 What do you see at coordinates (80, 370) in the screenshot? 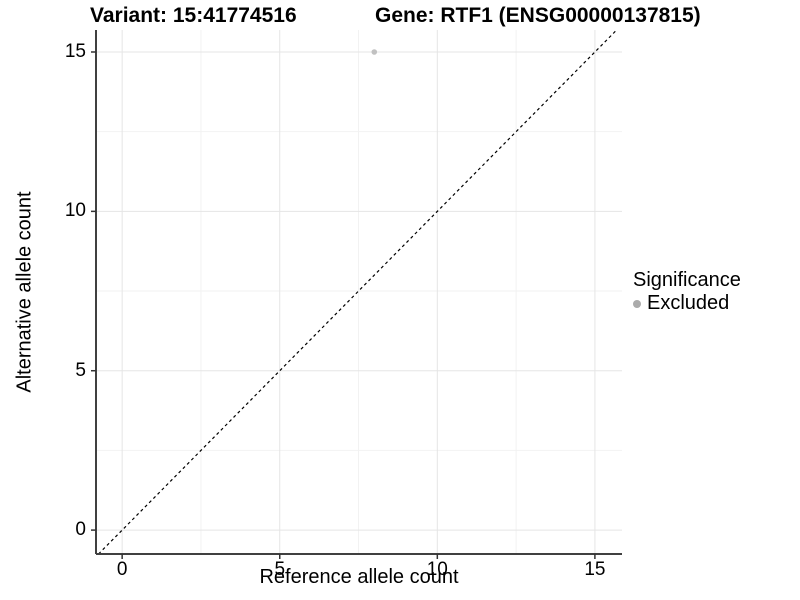
I see `y-tick-label: 5` at bounding box center [80, 370].